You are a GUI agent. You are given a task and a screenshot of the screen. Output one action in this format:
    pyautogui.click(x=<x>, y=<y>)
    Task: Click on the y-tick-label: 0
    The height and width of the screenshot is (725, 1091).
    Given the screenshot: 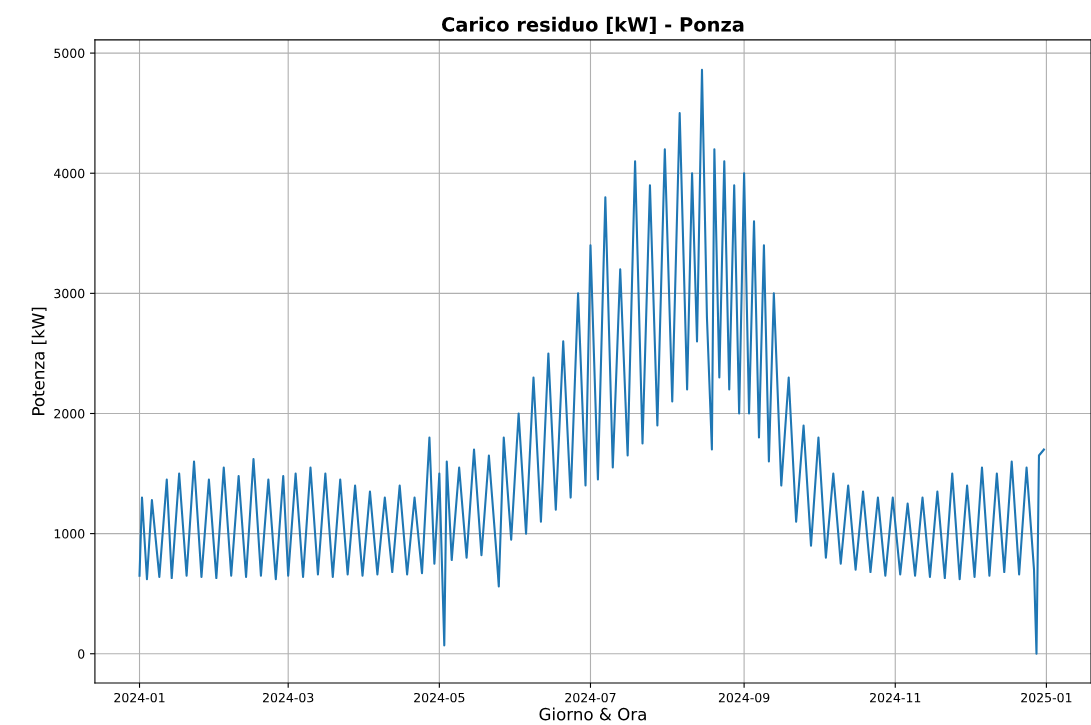 What is the action you would take?
    pyautogui.click(x=81, y=654)
    